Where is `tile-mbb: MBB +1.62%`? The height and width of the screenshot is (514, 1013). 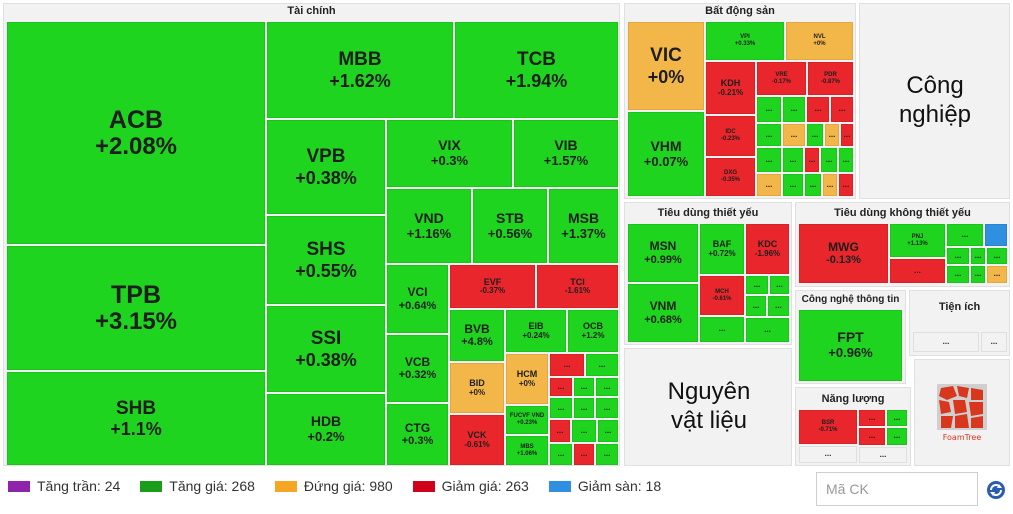 tile-mbb: MBB +1.62% is located at coordinates (360, 70).